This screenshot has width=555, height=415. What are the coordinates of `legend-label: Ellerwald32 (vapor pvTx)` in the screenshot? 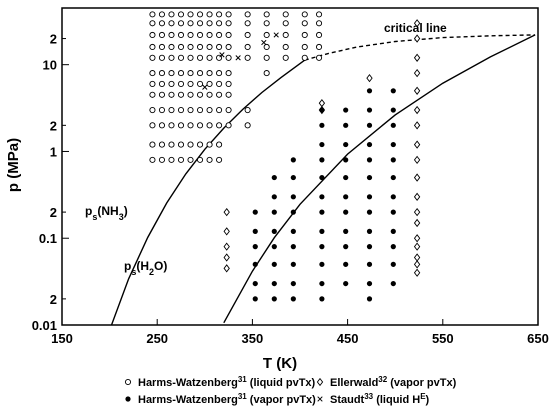 It's located at (393, 382).